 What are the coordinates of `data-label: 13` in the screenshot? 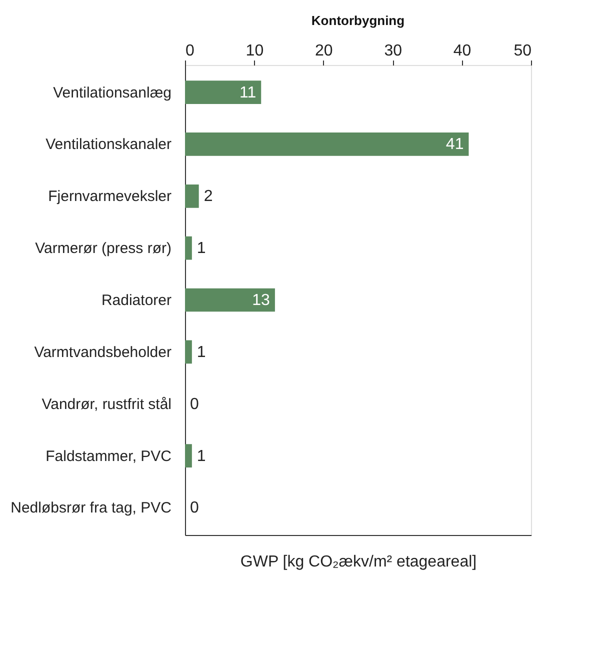 It's located at (261, 300).